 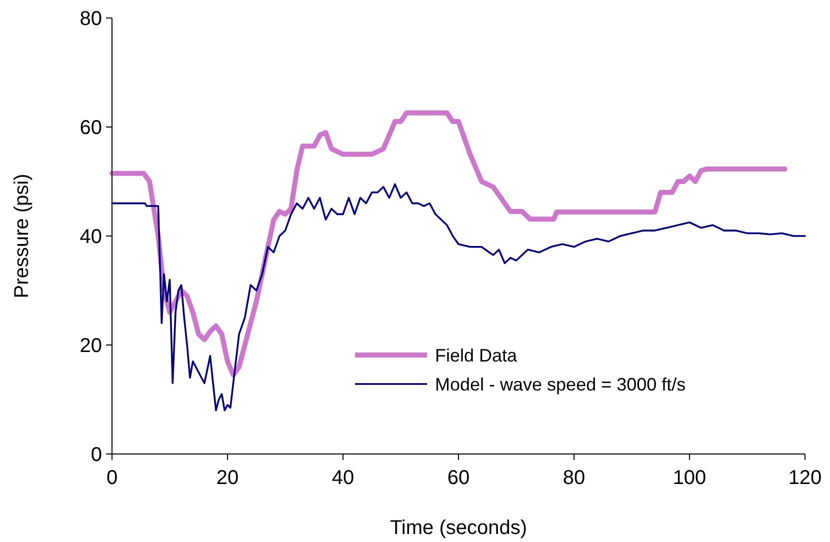 What do you see at coordinates (227, 478) in the screenshot?
I see `x-tick-label: 20` at bounding box center [227, 478].